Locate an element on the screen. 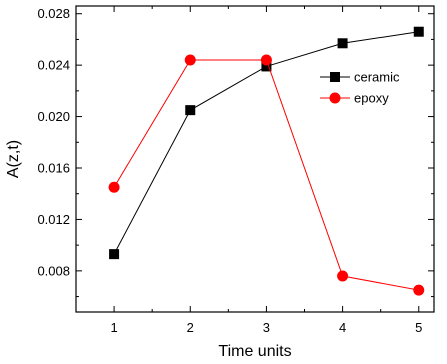 This screenshot has height=364, width=447. legend-entry-ceramic: ceramic is located at coordinates (360, 77).